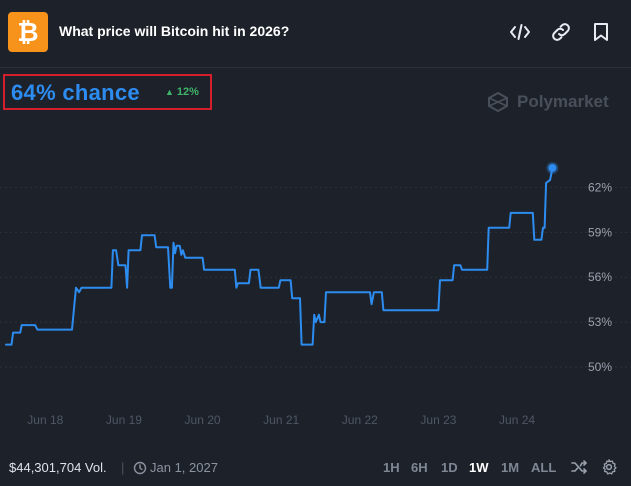 The width and height of the screenshot is (631, 486). I want to click on x-tick-label: Jun 20, so click(203, 420).